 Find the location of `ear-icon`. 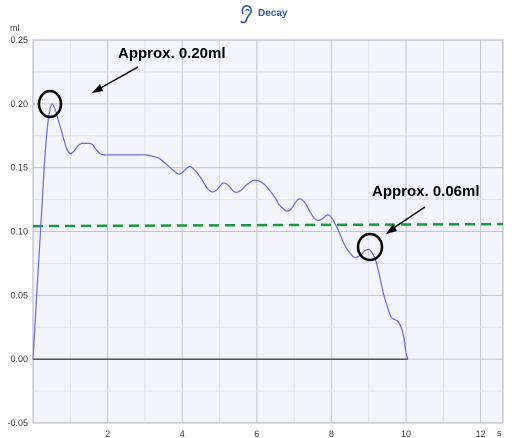

ear-icon is located at coordinates (246, 14).